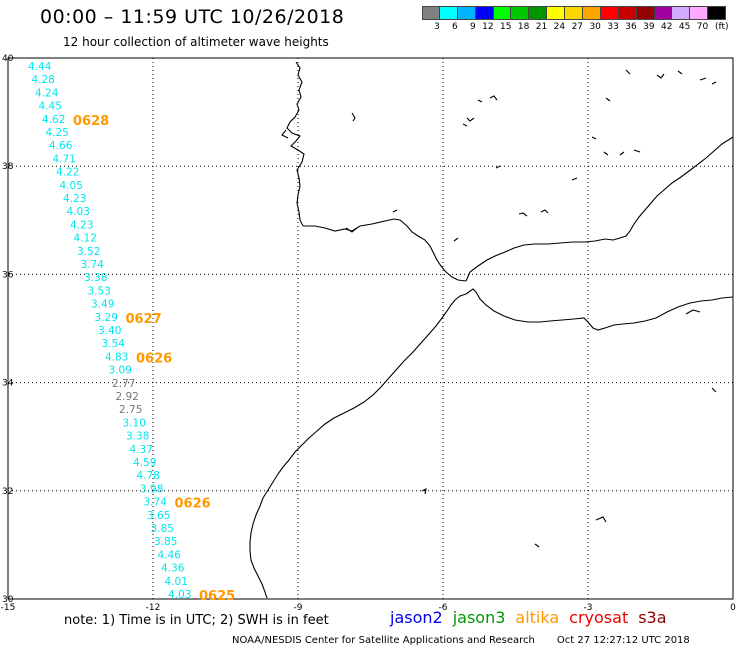 This screenshot has width=740, height=650. I want to click on satellite-name-jason3: jason3, so click(479, 617).